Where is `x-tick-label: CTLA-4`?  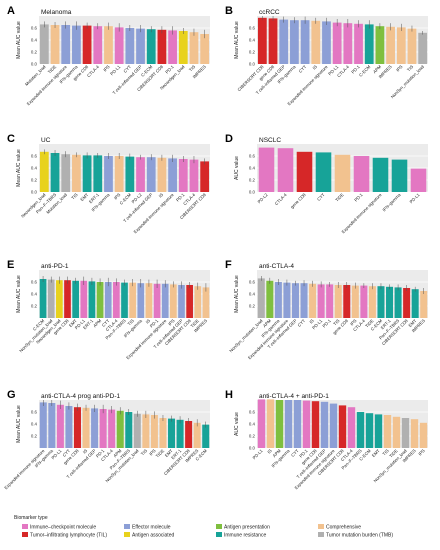
x-tick-label: CTLA-4 is located at coordinates (281, 199).